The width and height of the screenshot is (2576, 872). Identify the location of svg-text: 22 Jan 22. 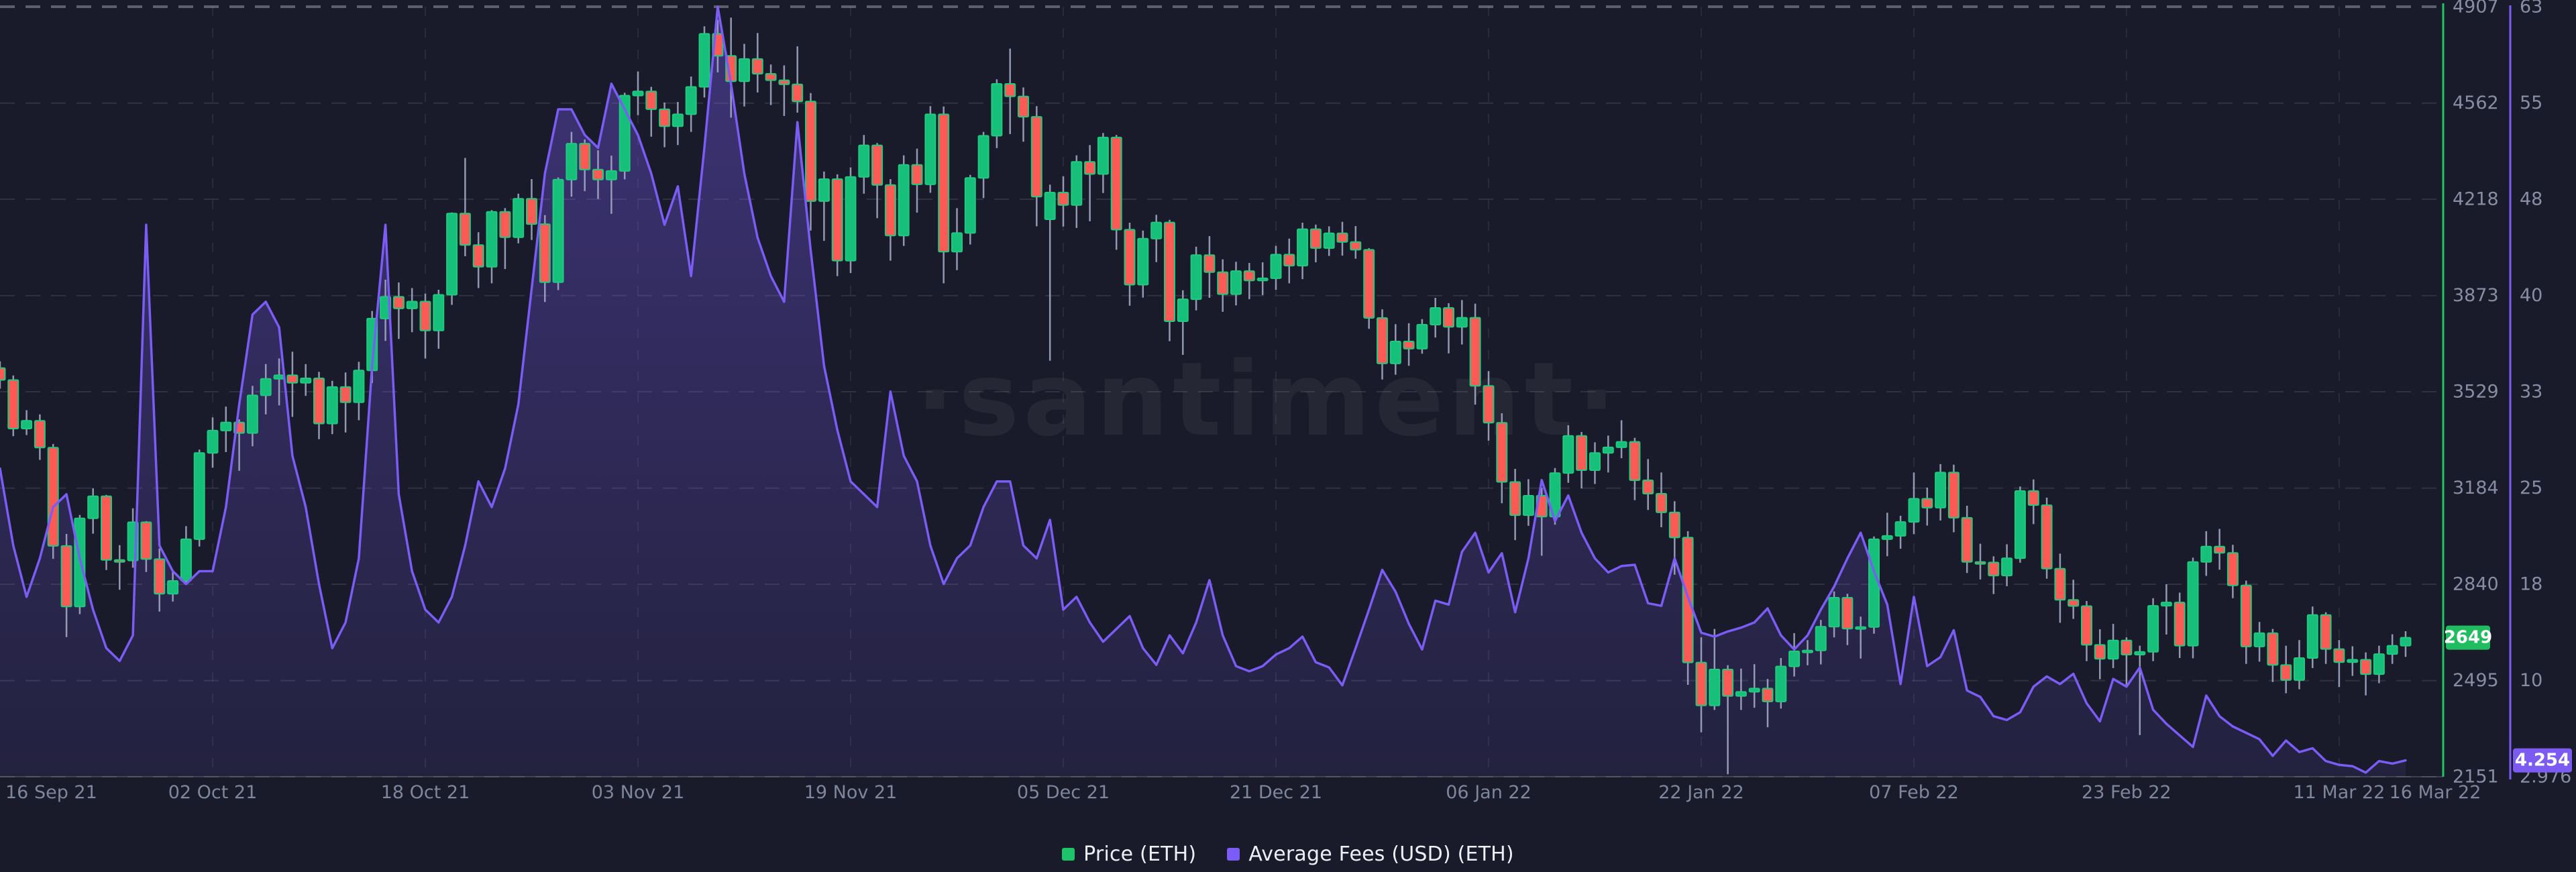
(1701, 793).